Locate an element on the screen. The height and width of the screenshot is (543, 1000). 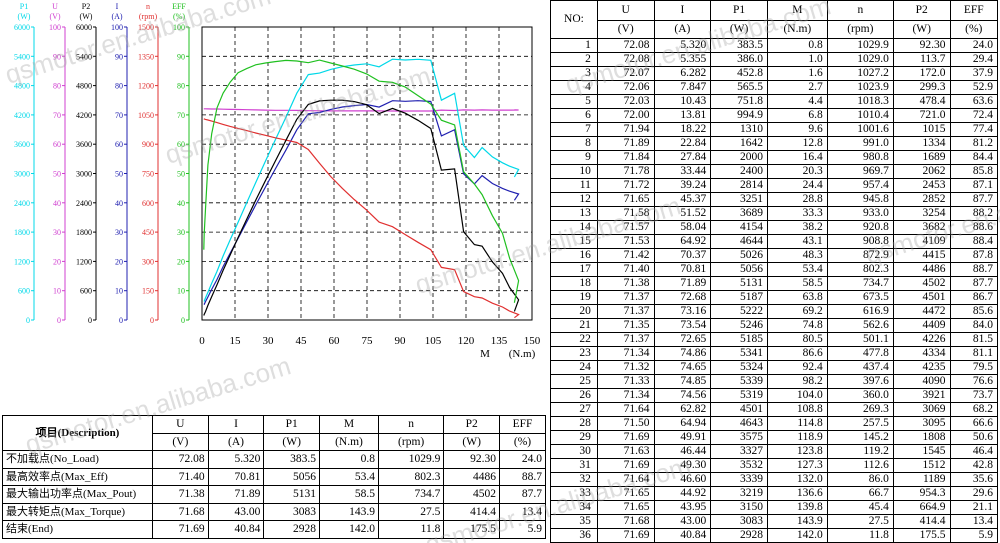
summary-cell: 40.84 is located at coordinates (236, 529).